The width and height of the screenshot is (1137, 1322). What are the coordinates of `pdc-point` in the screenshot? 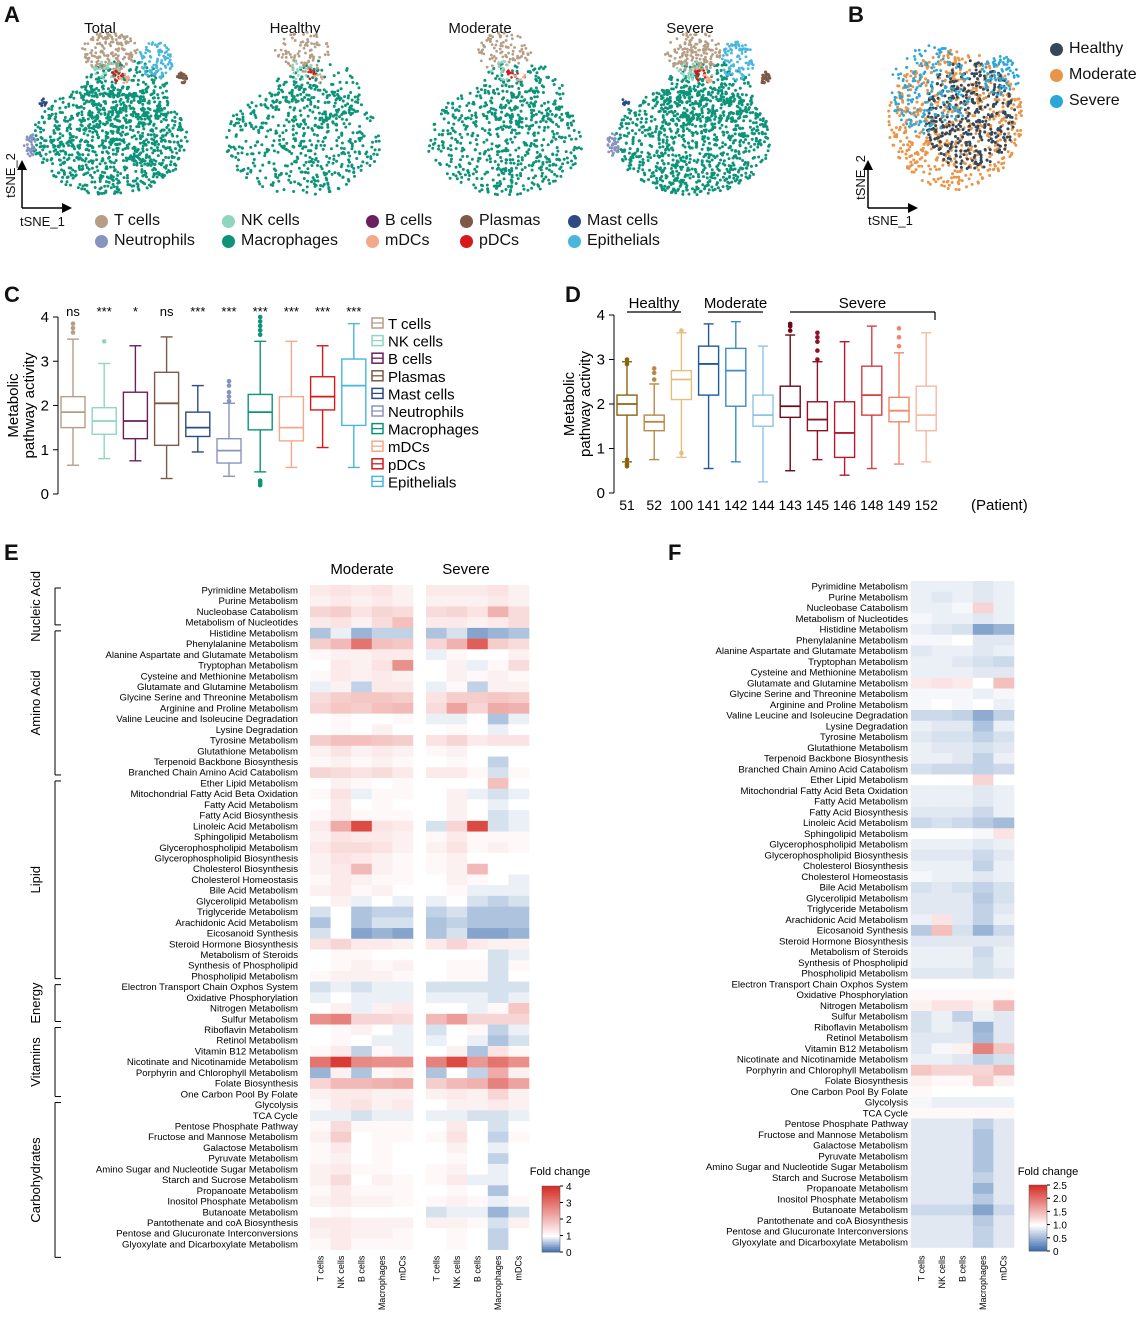 It's located at (311, 72).